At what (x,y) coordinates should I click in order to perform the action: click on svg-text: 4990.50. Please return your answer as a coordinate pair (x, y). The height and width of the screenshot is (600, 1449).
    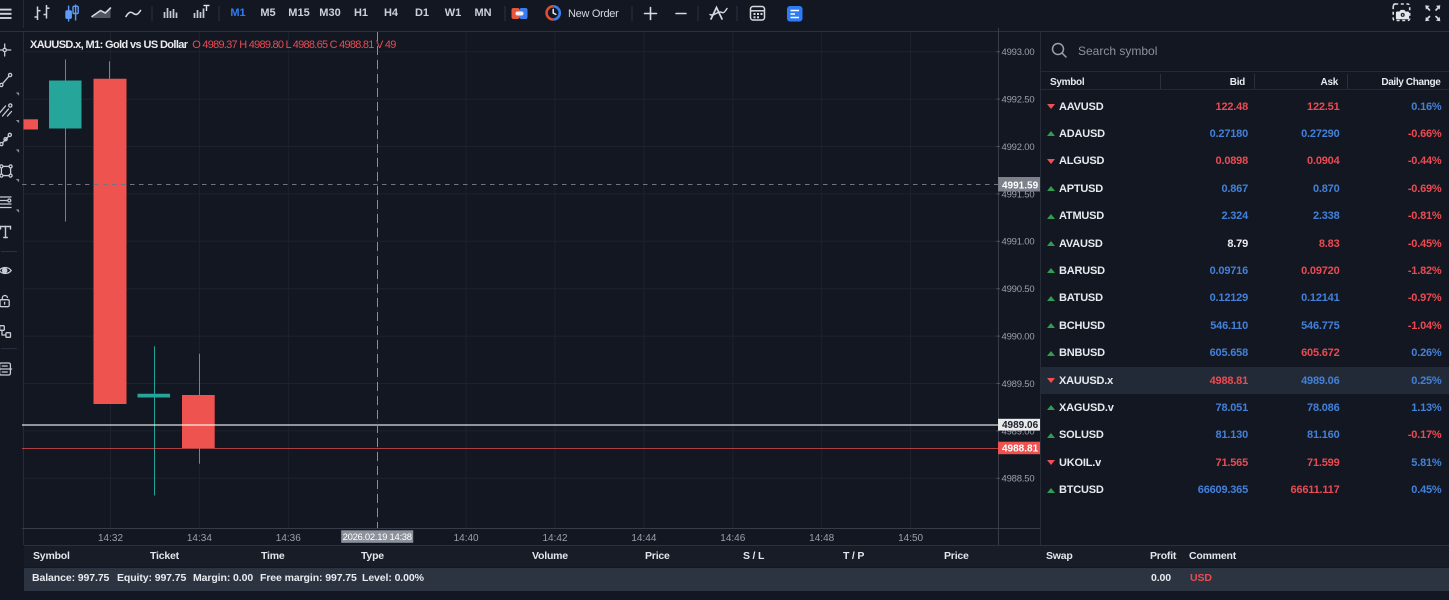
    Looking at the image, I should click on (1018, 289).